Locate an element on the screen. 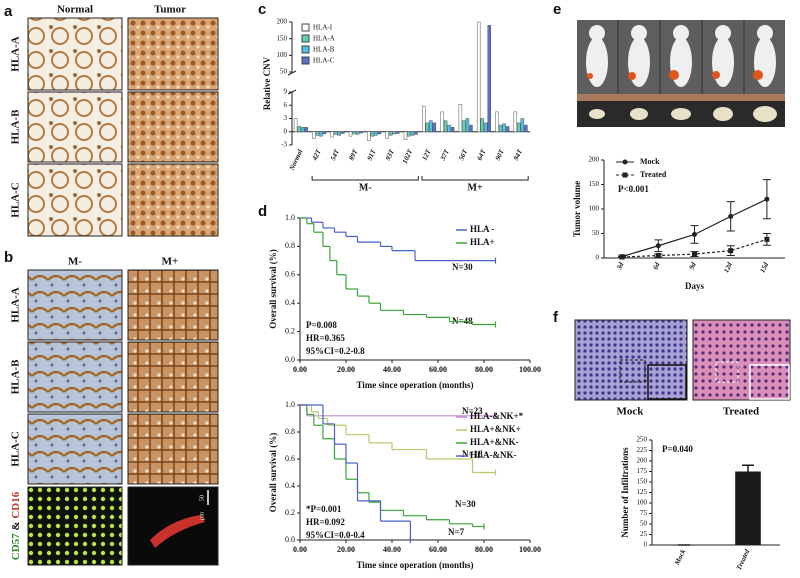  x-tick-label: 89T is located at coordinates (353, 154).